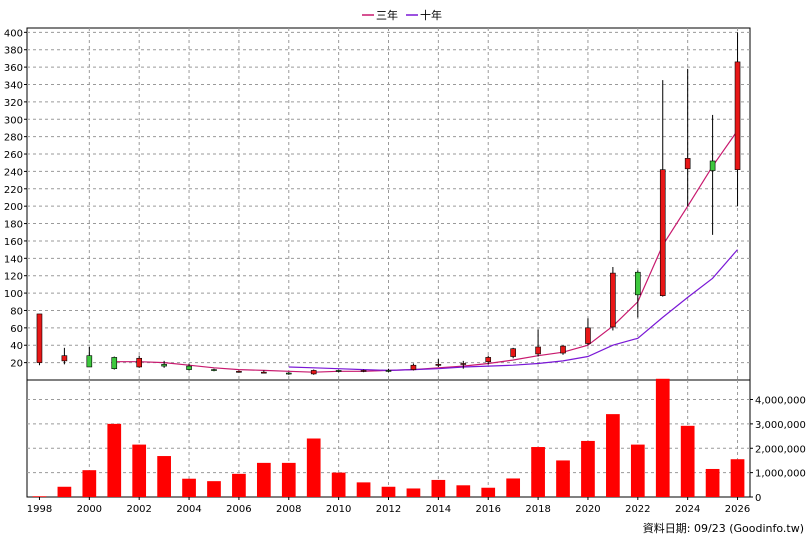  Describe the element at coordinates (737, 509) in the screenshot. I see `x-tick-label: 2026` at that location.